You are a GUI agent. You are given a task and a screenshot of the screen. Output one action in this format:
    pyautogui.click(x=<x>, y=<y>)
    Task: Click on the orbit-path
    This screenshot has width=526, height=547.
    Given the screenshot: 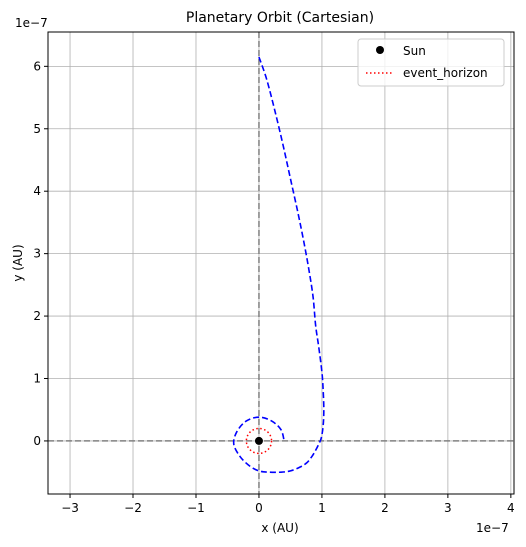 What is the action you would take?
    pyautogui.click(x=278, y=265)
    